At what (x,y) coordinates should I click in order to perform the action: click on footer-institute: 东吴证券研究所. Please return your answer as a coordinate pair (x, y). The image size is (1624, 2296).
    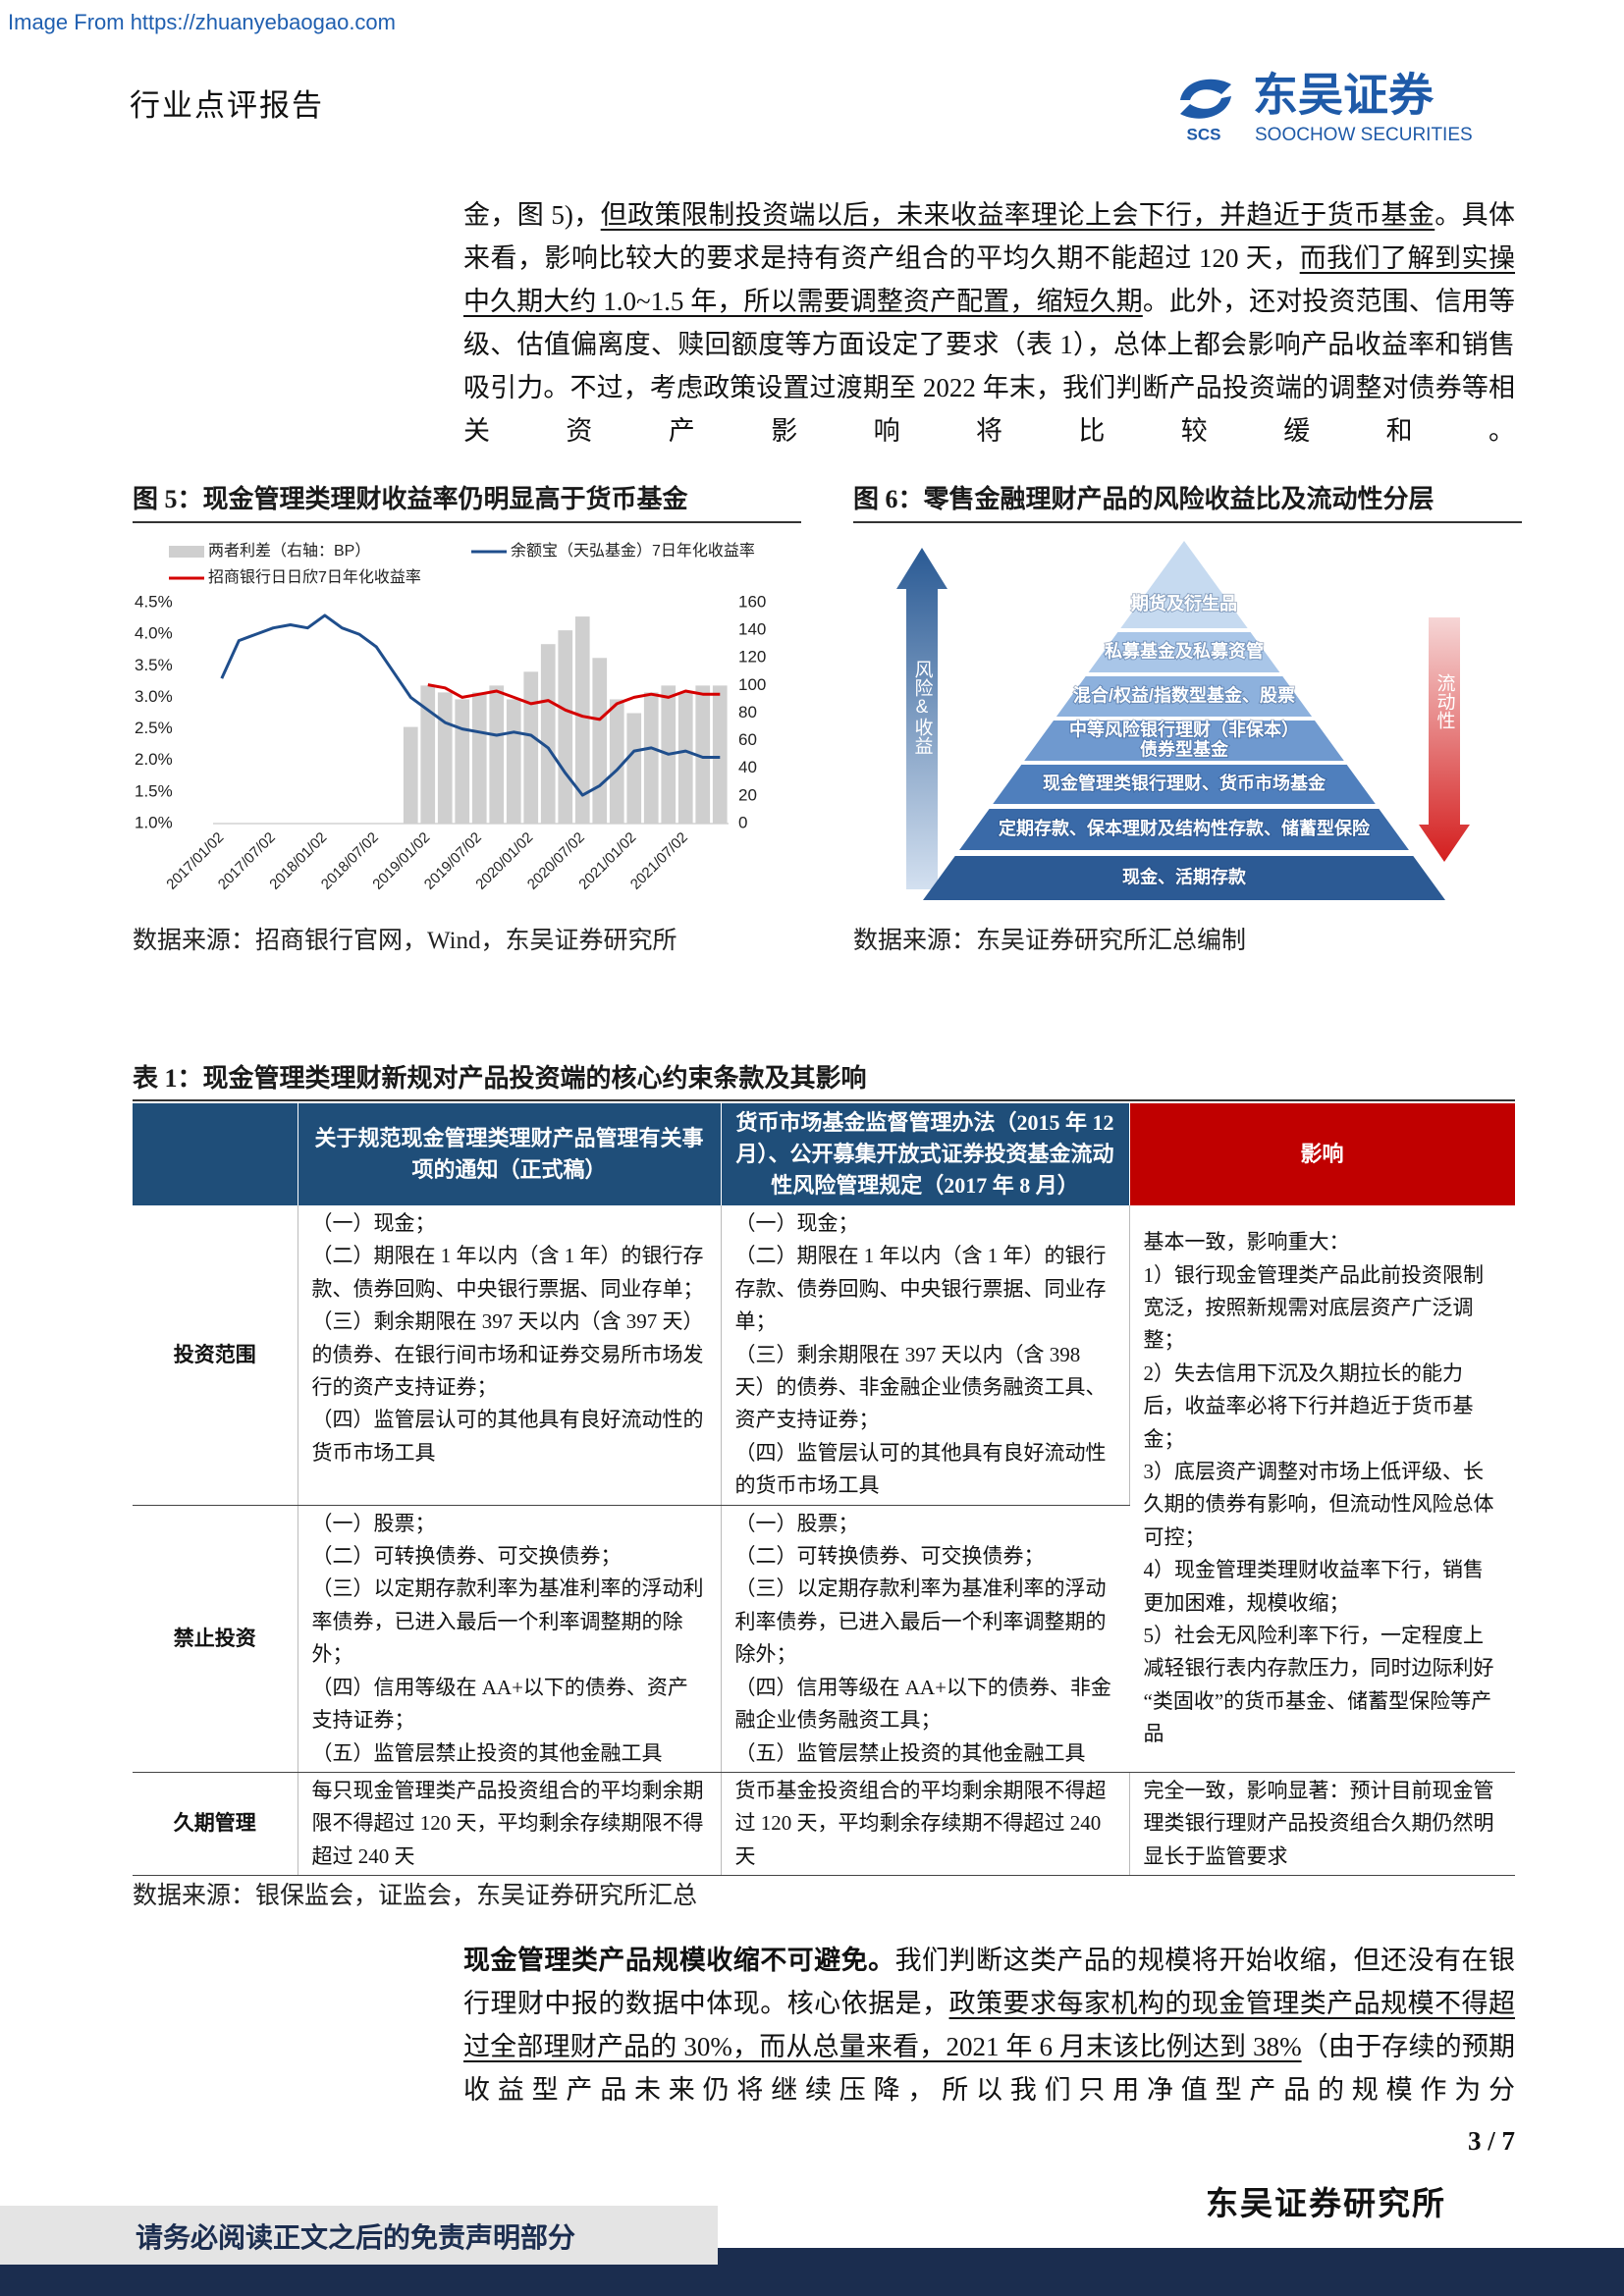
    Looking at the image, I should click on (1326, 2205).